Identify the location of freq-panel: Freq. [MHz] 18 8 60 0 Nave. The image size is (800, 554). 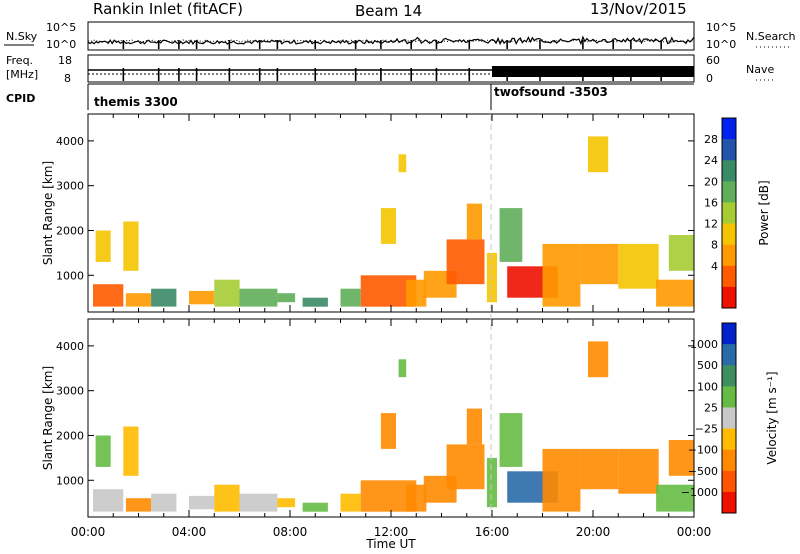
(391, 69).